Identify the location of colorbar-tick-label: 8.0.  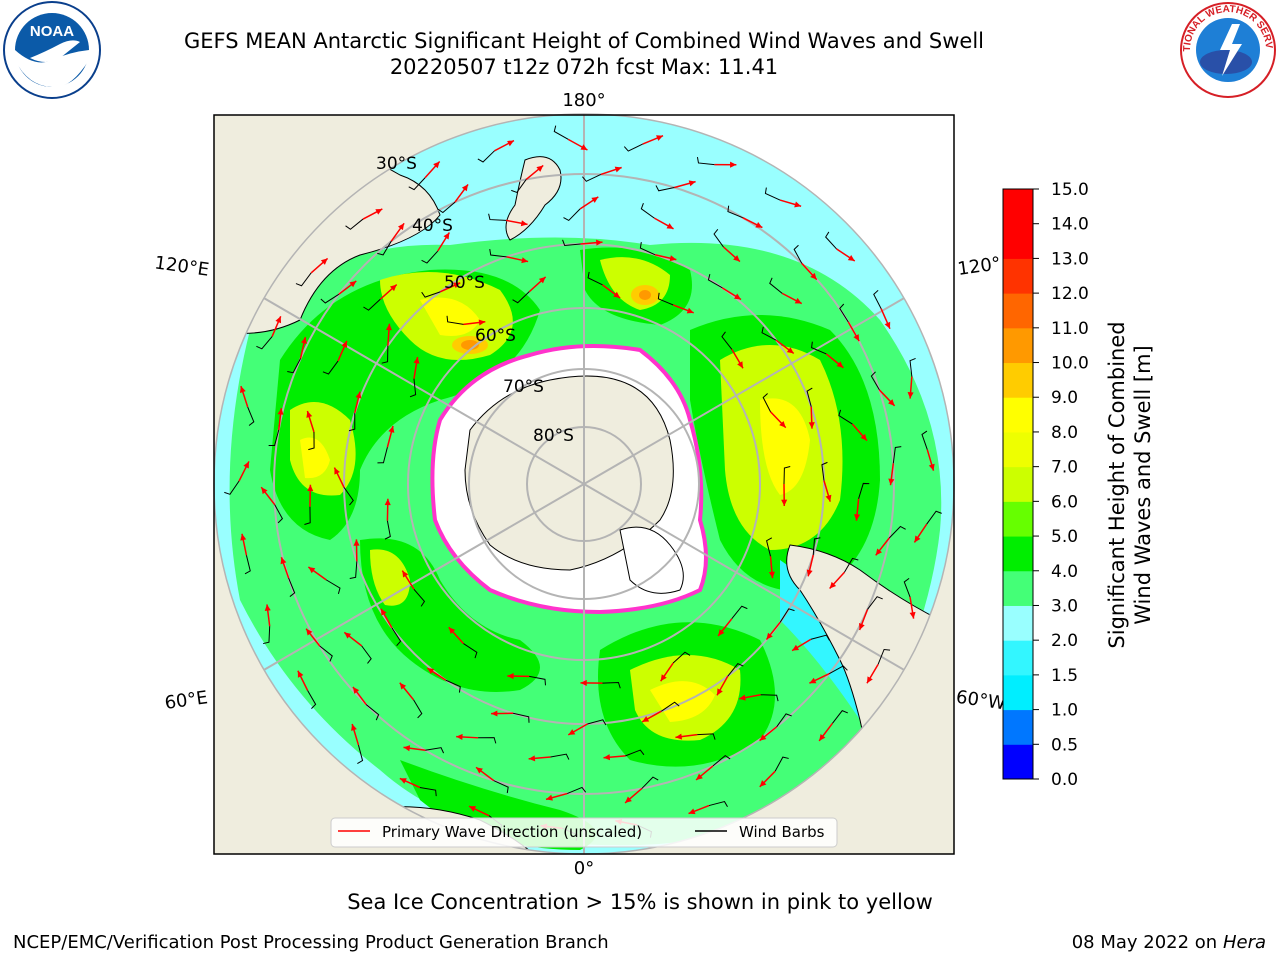
(1064, 433).